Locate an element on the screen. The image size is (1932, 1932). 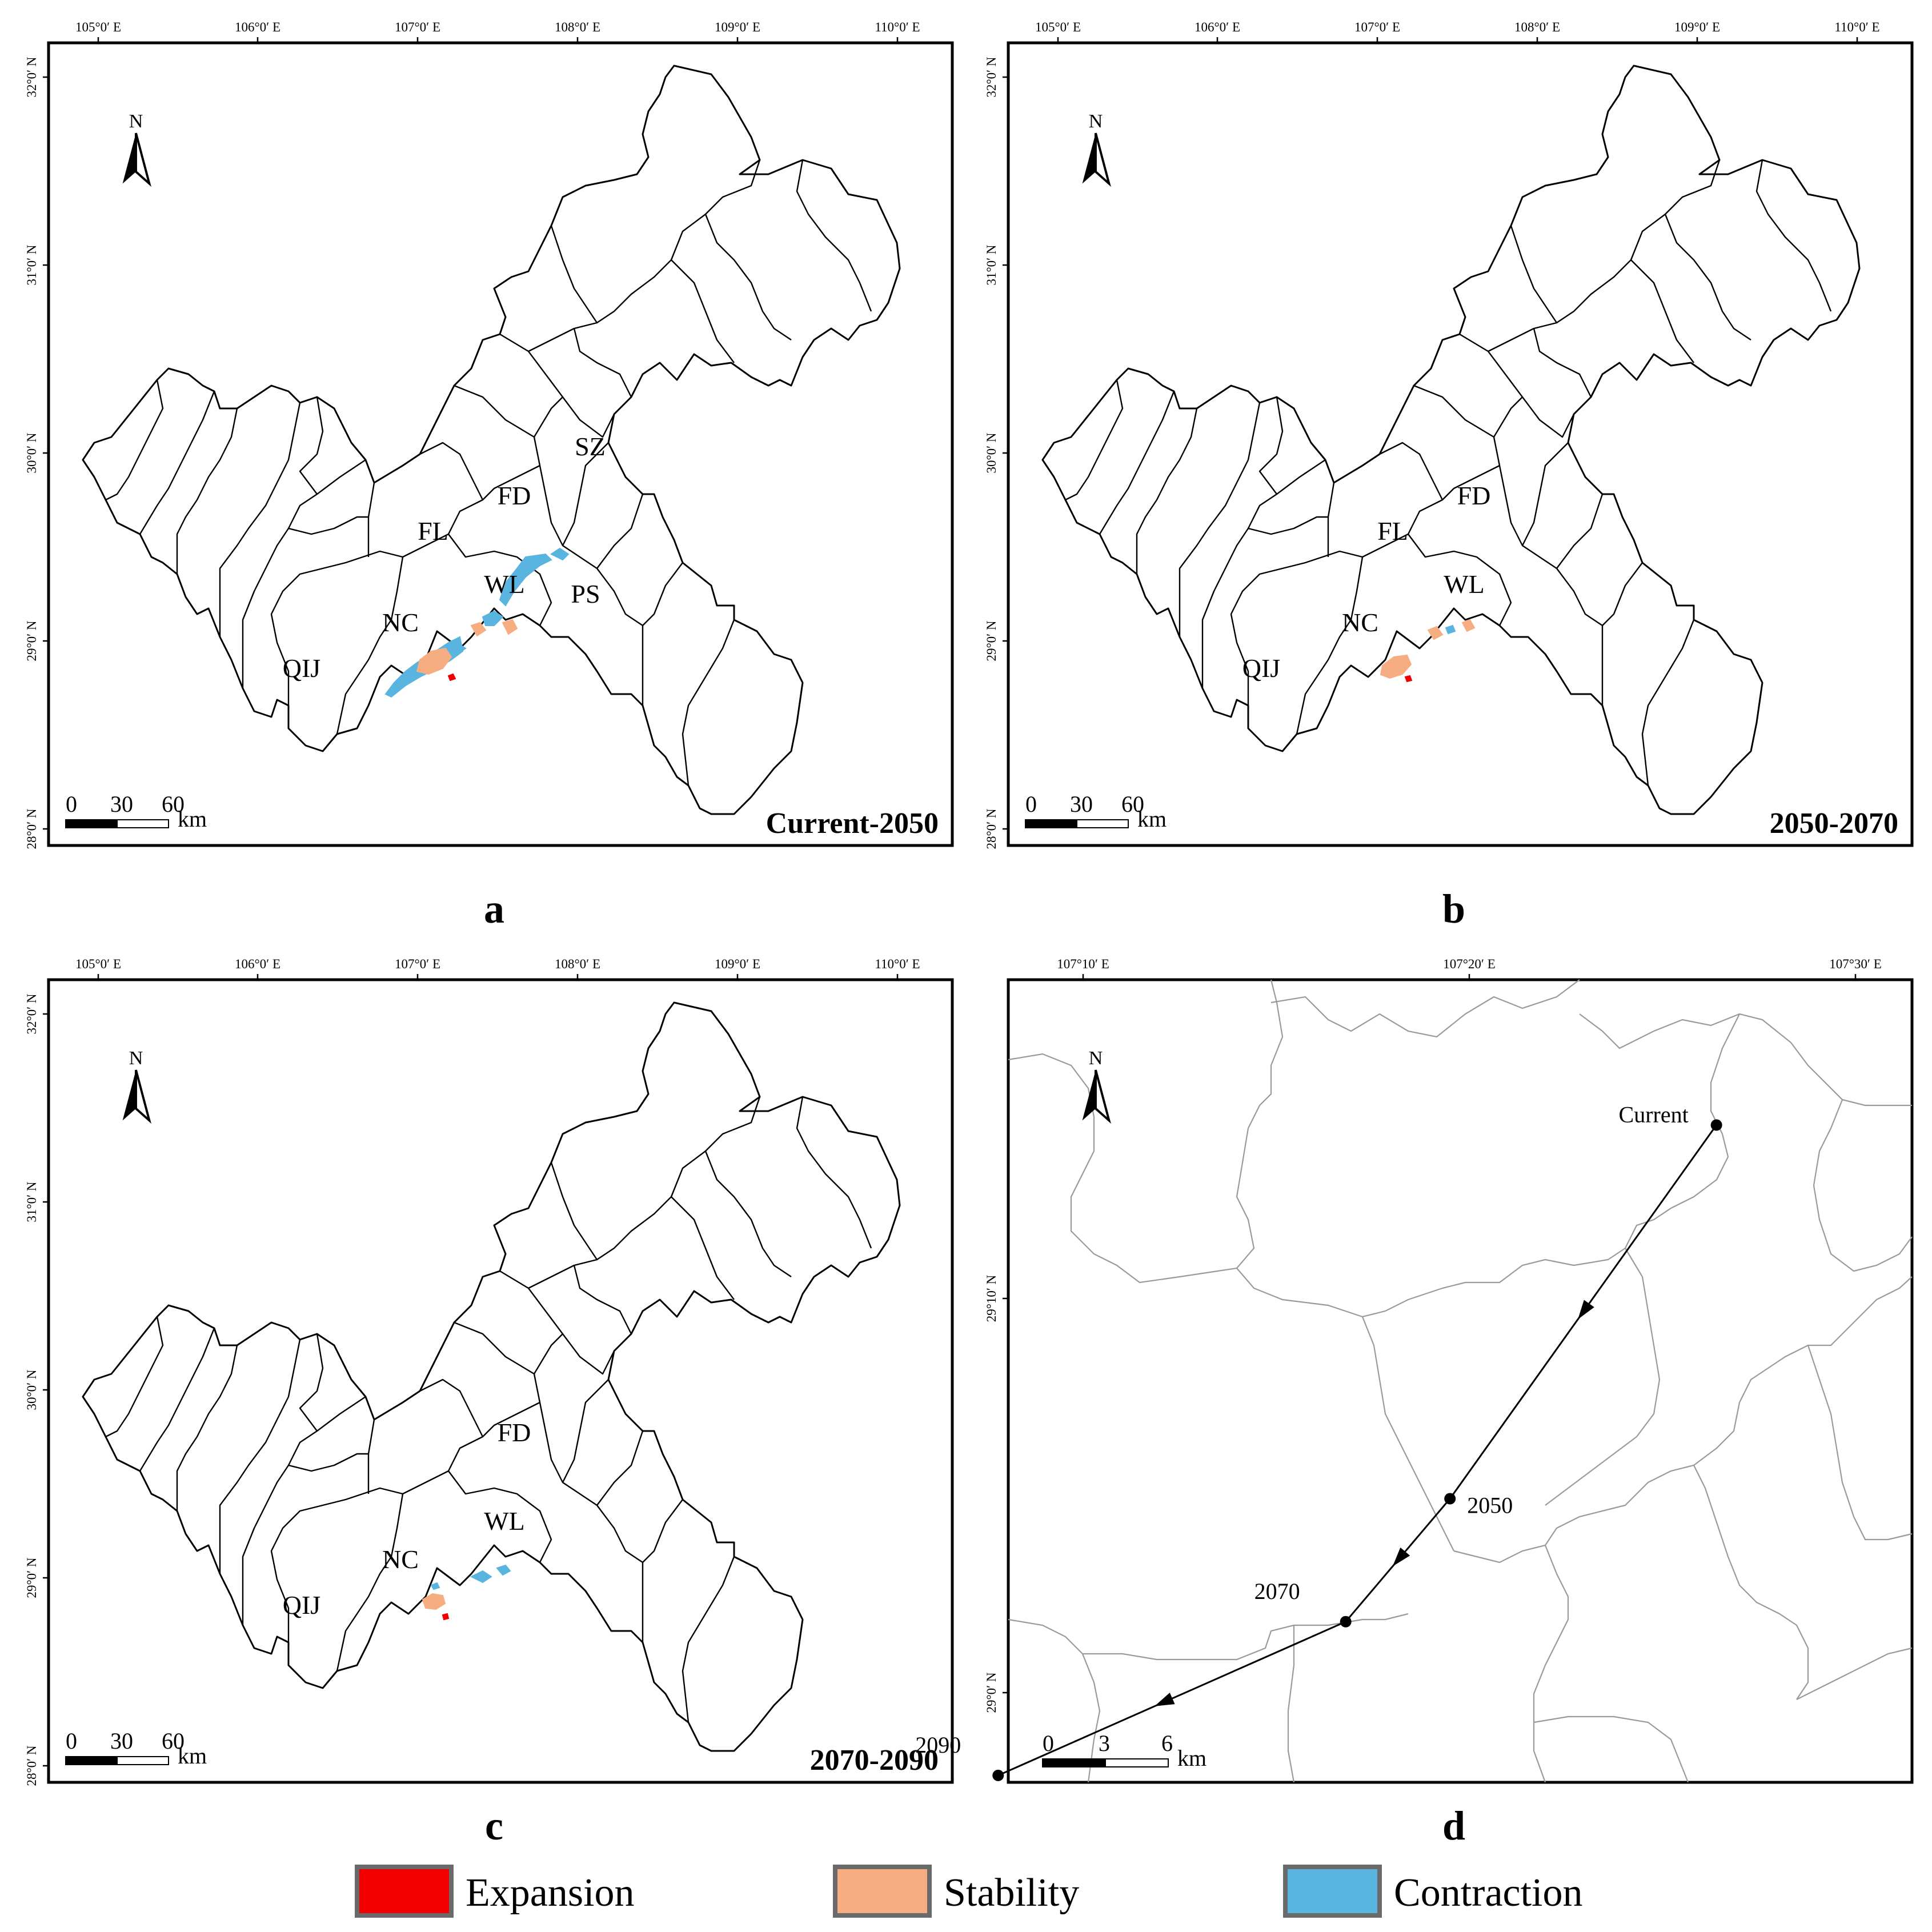
scale-tick-label-0-0: 0 is located at coordinates (71, 804).